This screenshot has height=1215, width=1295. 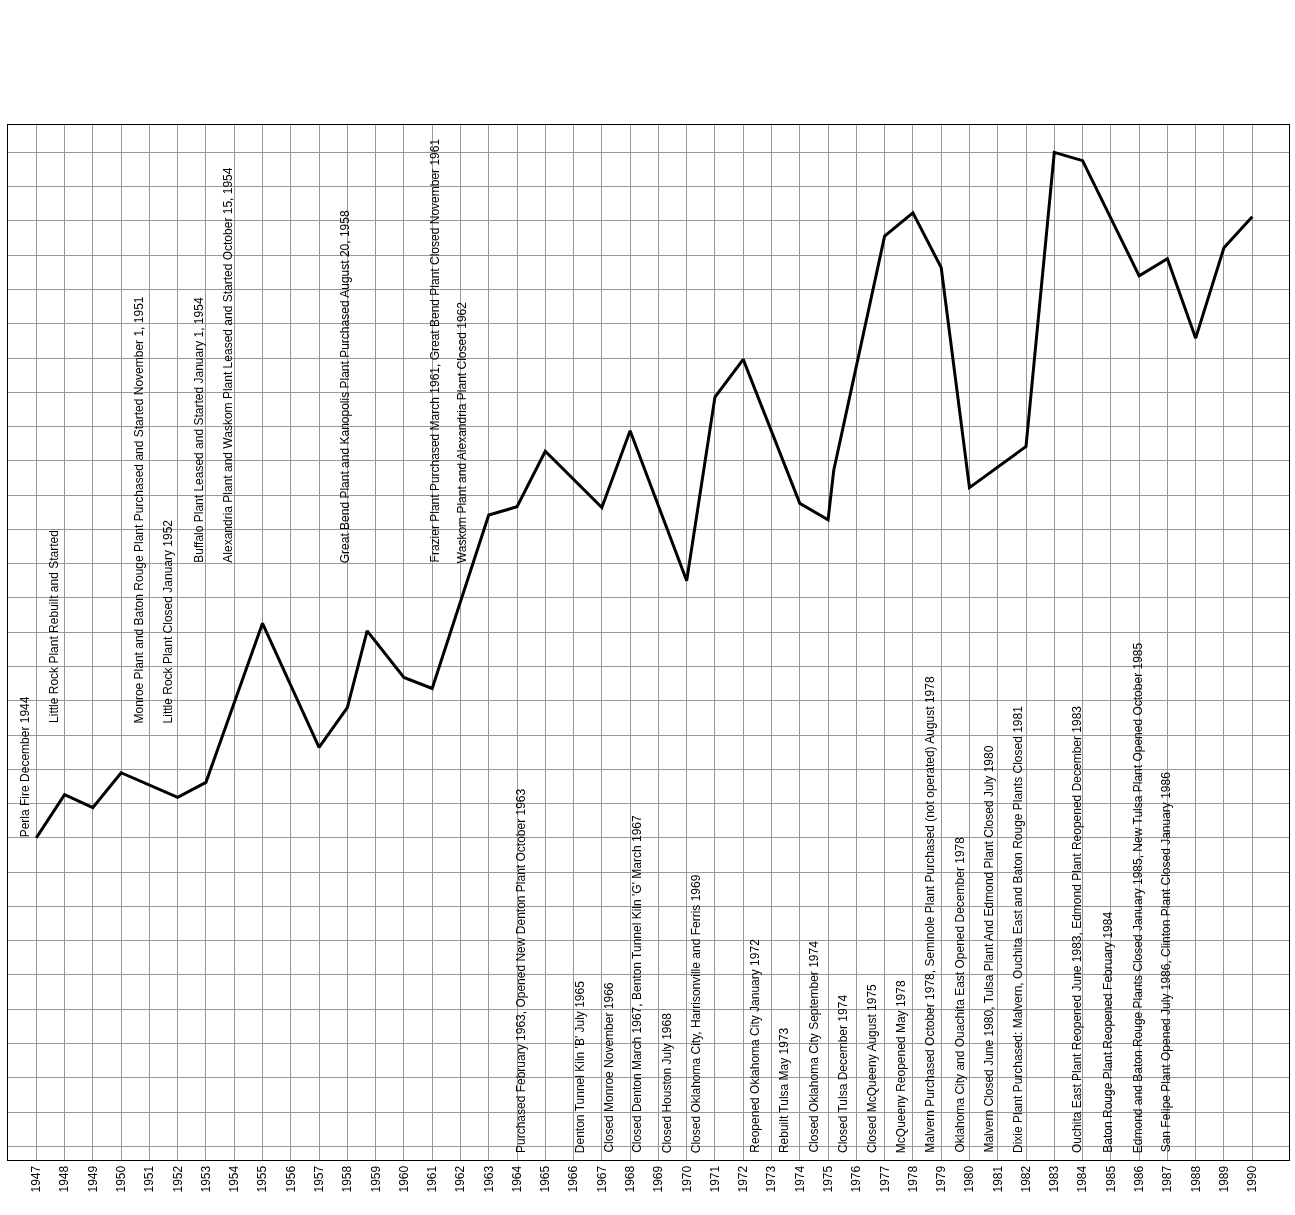 What do you see at coordinates (872, 1068) in the screenshot?
I see `text: Closed McQueeny August 1975` at bounding box center [872, 1068].